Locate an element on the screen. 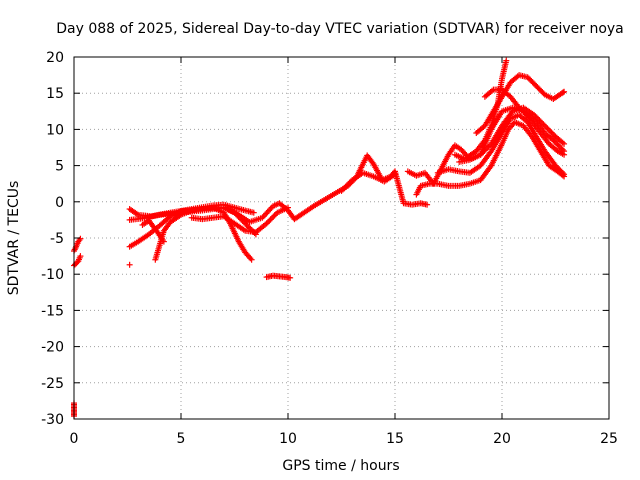 The width and height of the screenshot is (640, 480). y-axis-label: SDTVAR / TECUs is located at coordinates (14, 238).